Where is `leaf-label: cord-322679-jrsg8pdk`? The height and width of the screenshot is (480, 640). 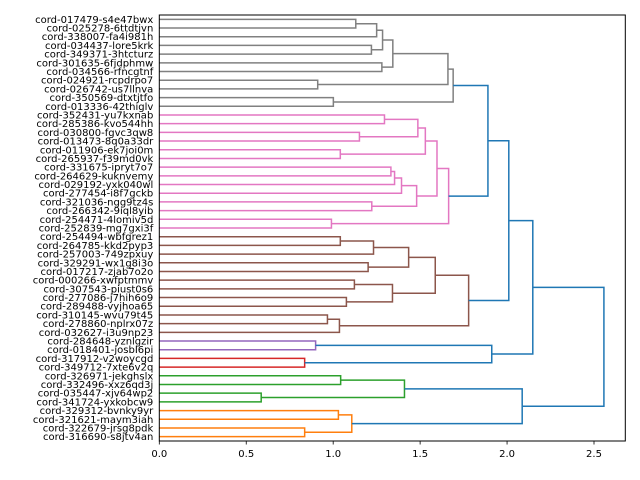 leaf-label: cord-322679-jrsg8pdk is located at coordinates (98, 428).